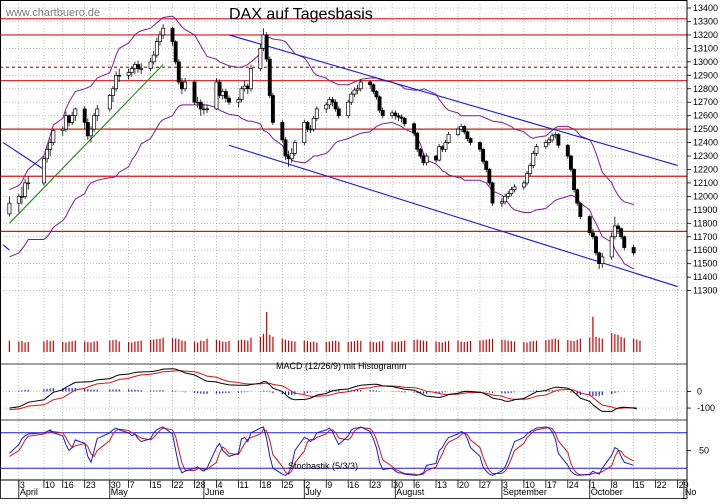 The height and width of the screenshot is (504, 723). What do you see at coordinates (417, 485) in the screenshot?
I see `day-label: 6` at bounding box center [417, 485].